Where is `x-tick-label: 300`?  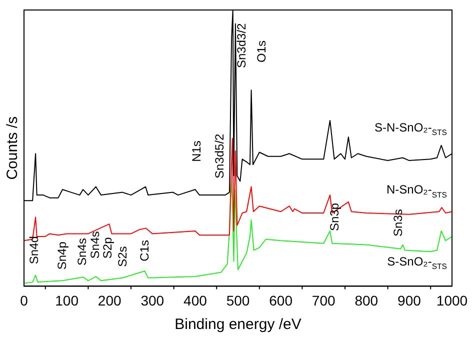
x-tick-label: 300 is located at coordinates (152, 300).